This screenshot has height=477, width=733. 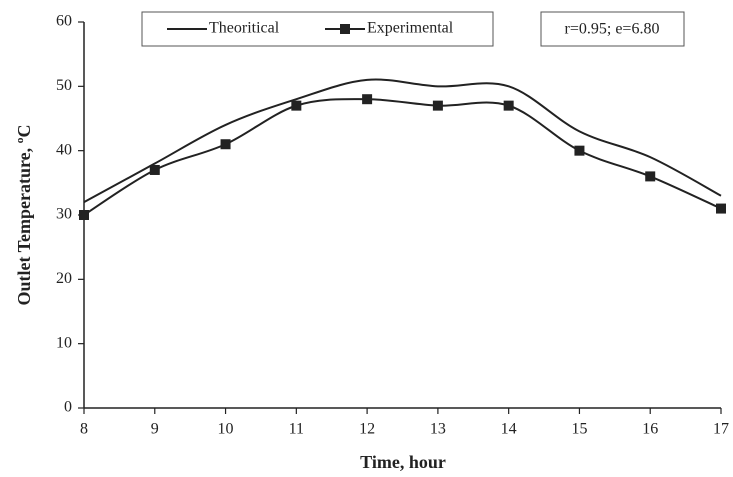 I want to click on x-tick-label: 8, so click(x=84, y=429).